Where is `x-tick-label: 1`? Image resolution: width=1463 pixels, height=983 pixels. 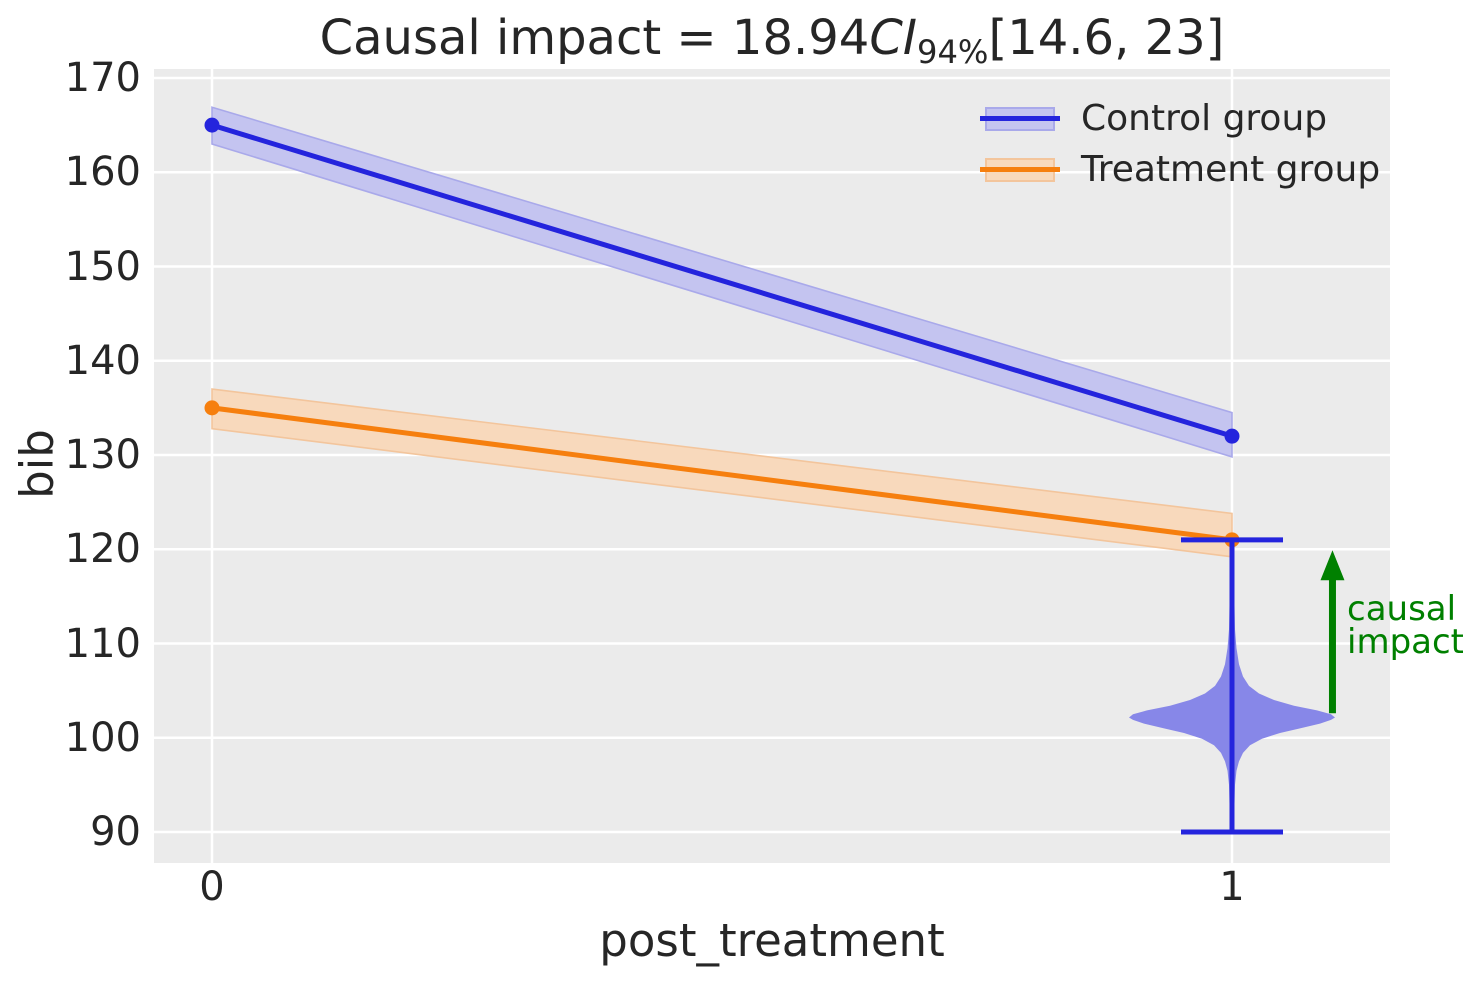
x-tick-label: 1 is located at coordinates (1232, 887).